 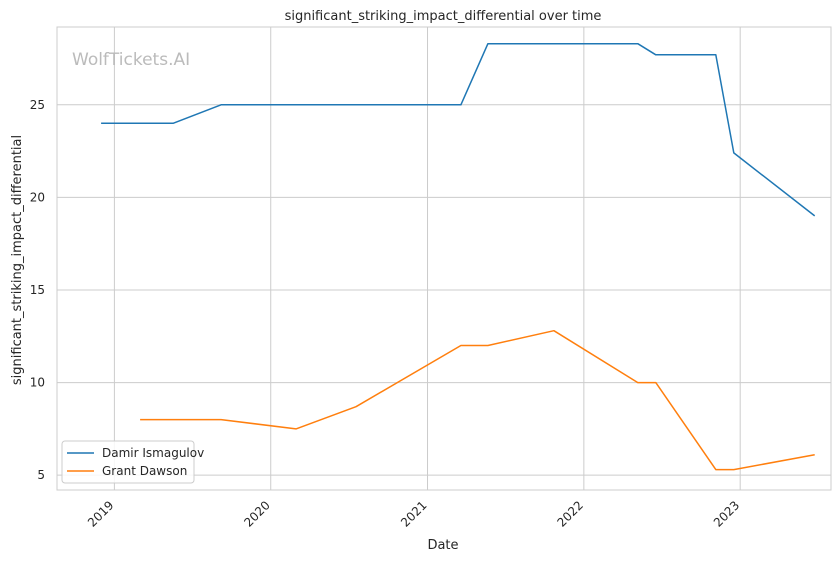 I want to click on x-axis-ticks: 2019 2020 2021 2022 2023, so click(x=413, y=513).